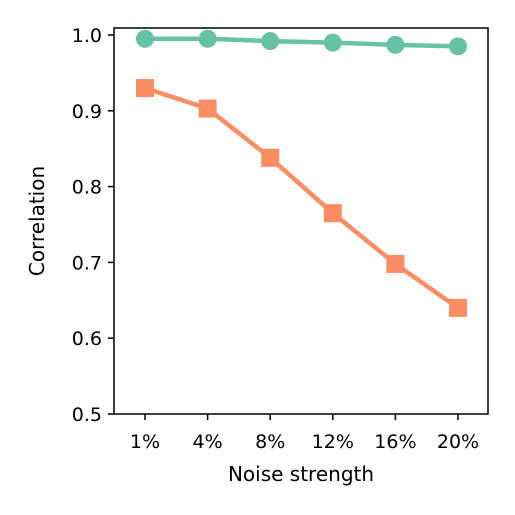 This screenshot has width=515, height=515. What do you see at coordinates (301, 474) in the screenshot?
I see `x-axis-label: Noise strength` at bounding box center [301, 474].